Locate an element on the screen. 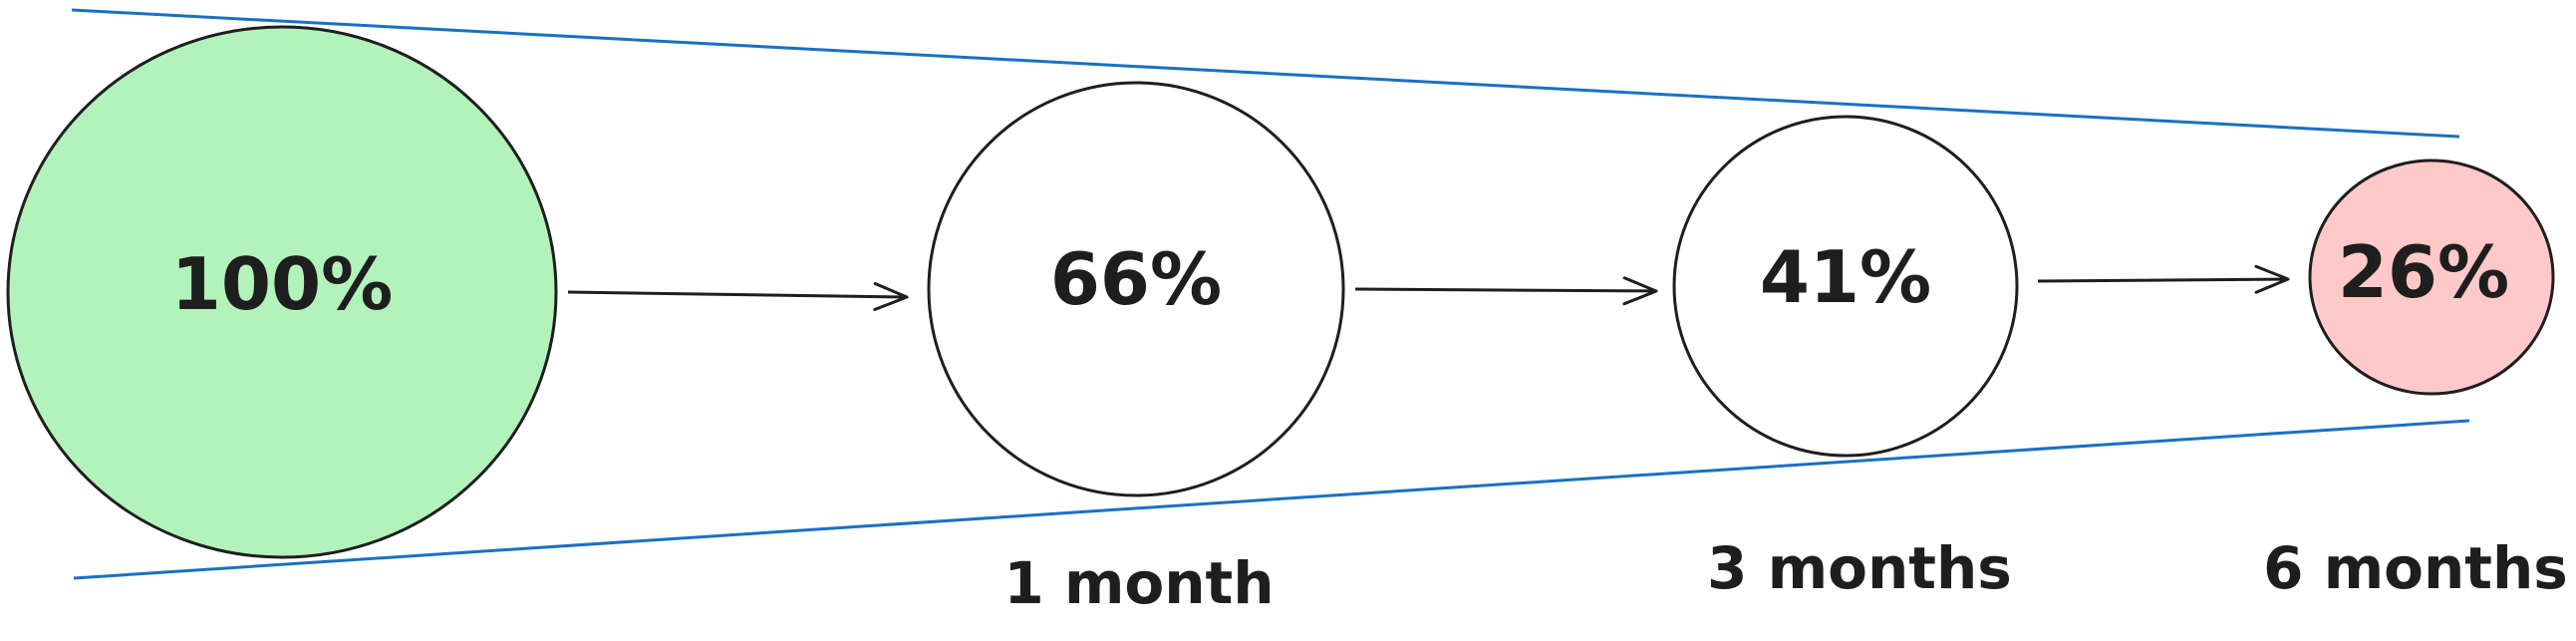 Image resolution: width=2576 pixels, height=641 pixels. period-label-1-month: 1 month is located at coordinates (1138, 583).